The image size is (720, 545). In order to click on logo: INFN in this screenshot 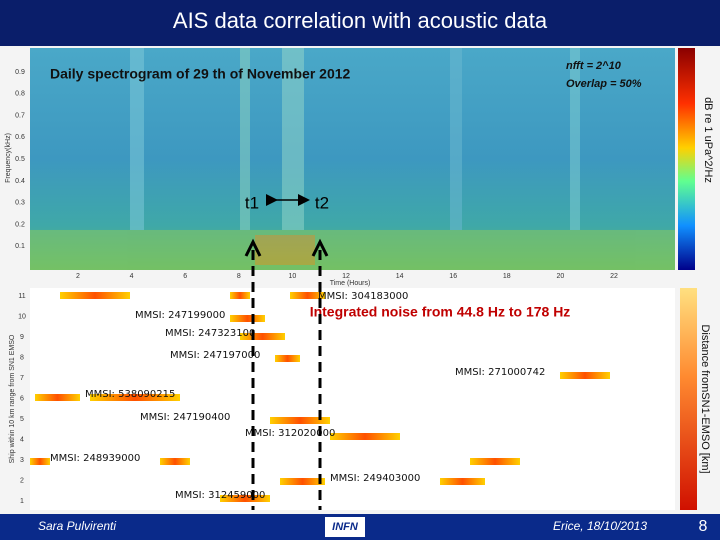, I will do `click(345, 527)`.